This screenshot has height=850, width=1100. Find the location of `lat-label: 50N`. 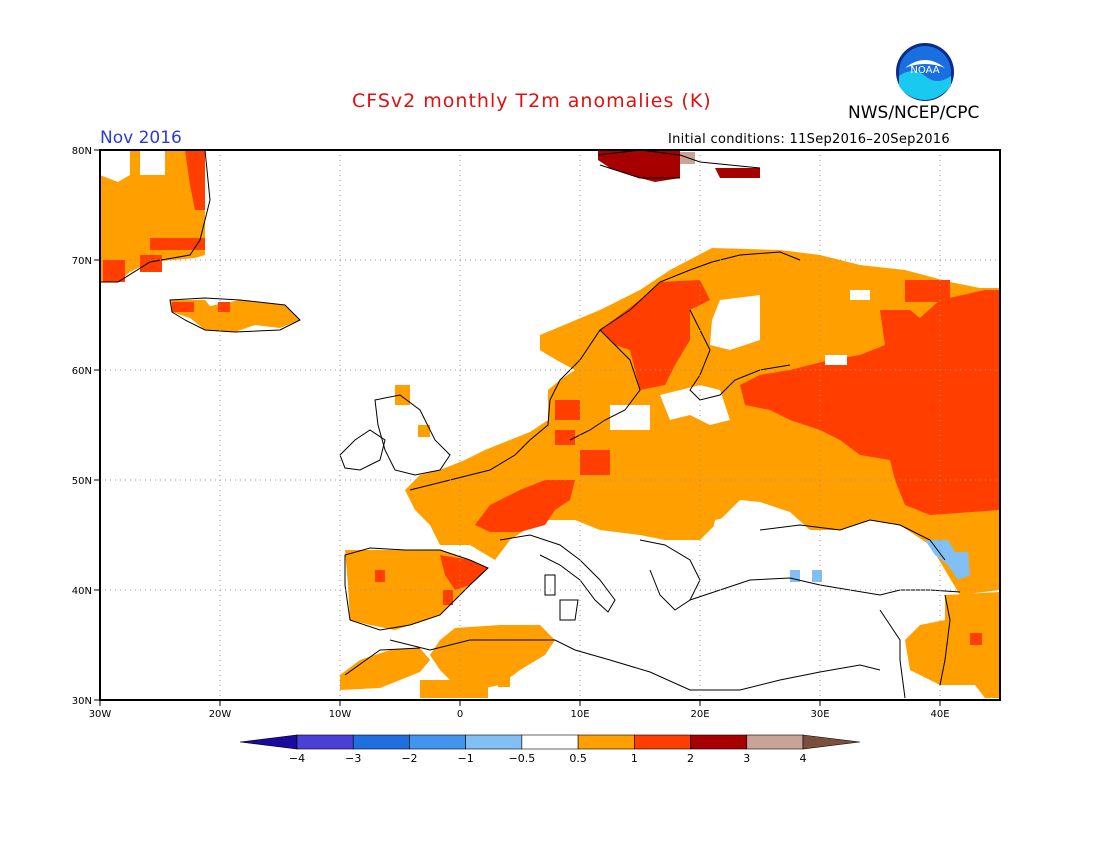

lat-label: 50N is located at coordinates (82, 481).